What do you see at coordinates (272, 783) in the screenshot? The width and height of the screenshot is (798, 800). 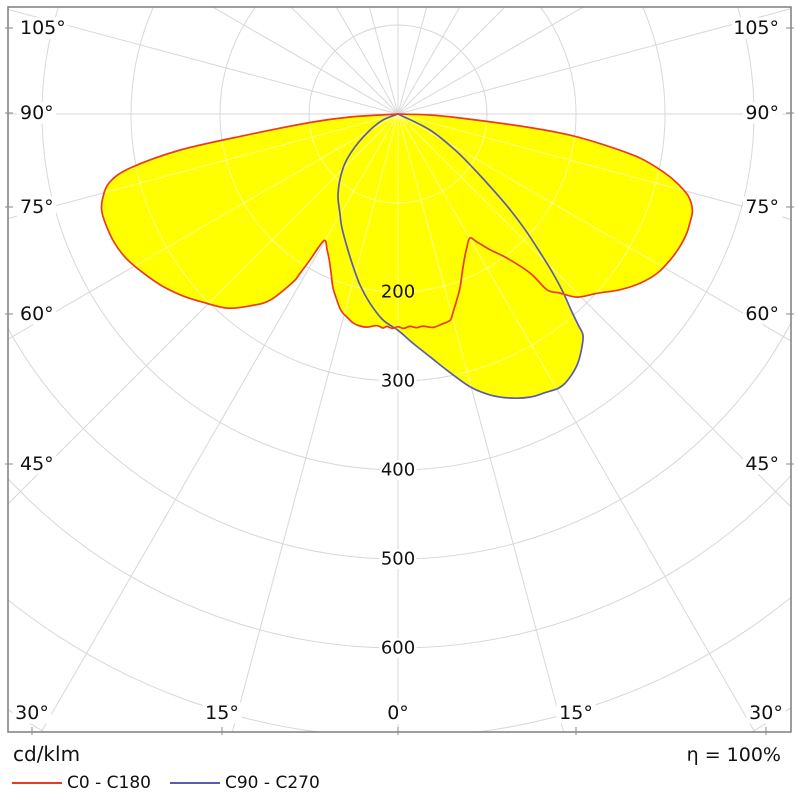 I see `legend-label-c90-c270: C90 - C270` at bounding box center [272, 783].